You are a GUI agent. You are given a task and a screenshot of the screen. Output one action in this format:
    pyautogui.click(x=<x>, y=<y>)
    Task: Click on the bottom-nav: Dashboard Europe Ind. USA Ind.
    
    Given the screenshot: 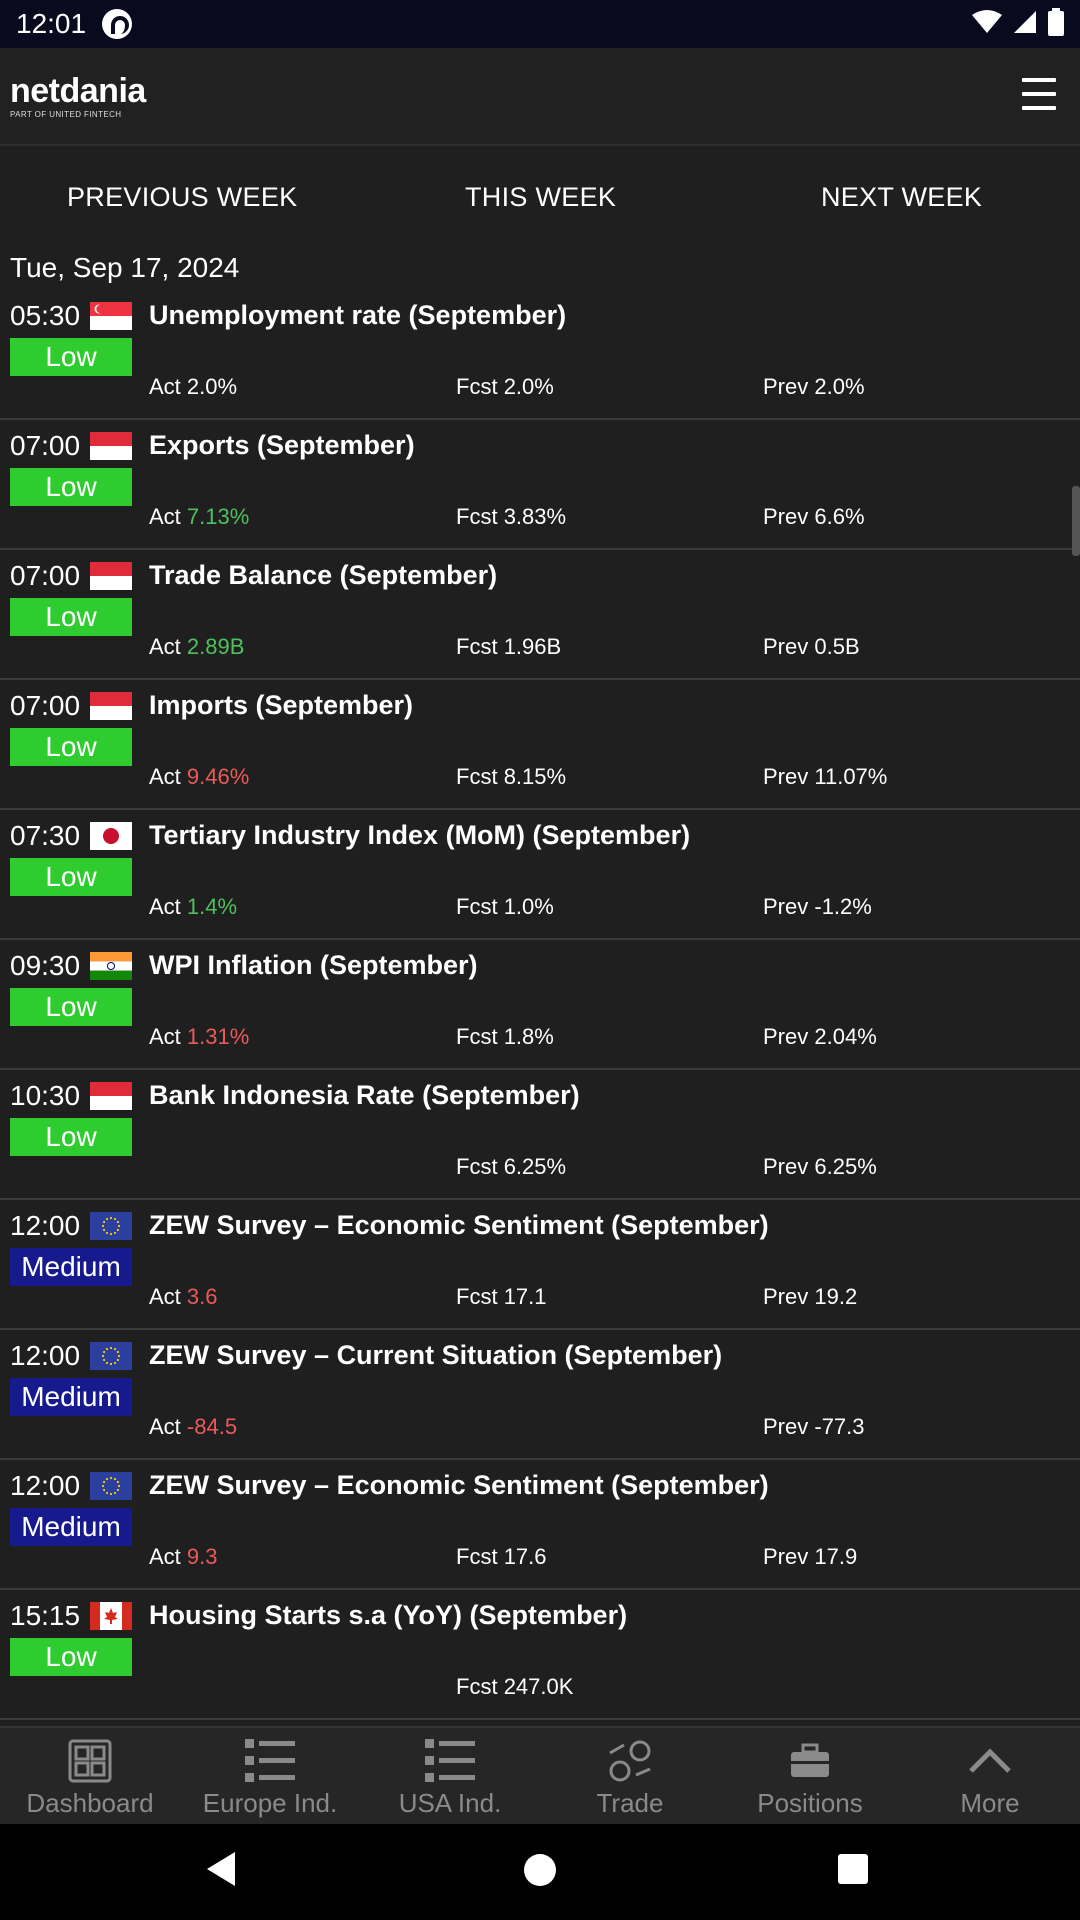 What is the action you would take?
    pyautogui.click(x=540, y=1776)
    